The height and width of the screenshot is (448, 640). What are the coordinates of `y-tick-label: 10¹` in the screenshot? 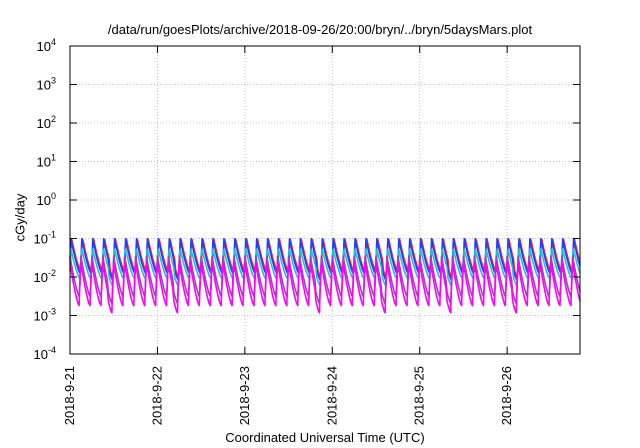 It's located at (46, 161).